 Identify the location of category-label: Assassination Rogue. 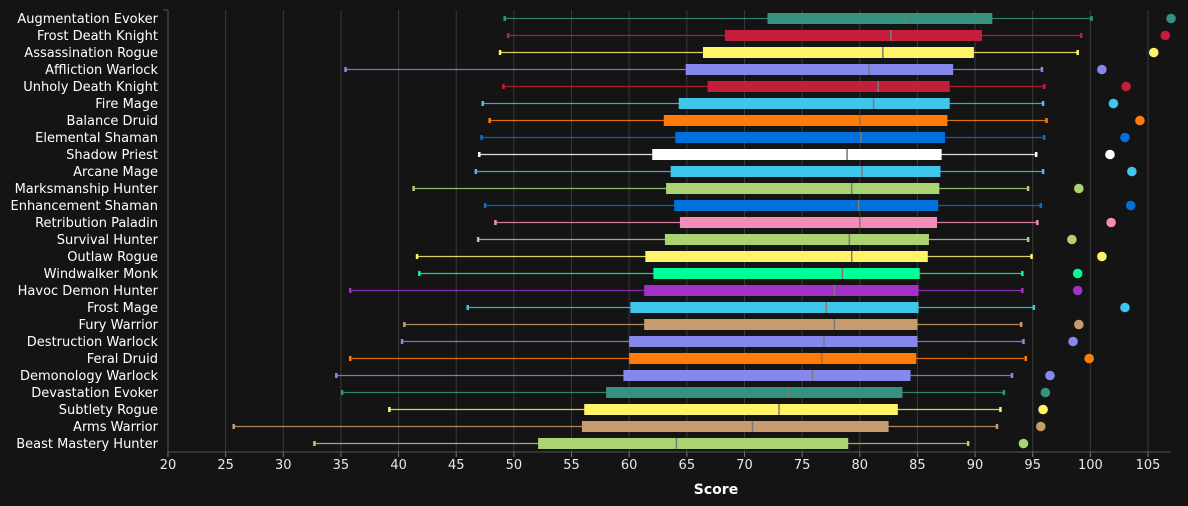
(91, 53).